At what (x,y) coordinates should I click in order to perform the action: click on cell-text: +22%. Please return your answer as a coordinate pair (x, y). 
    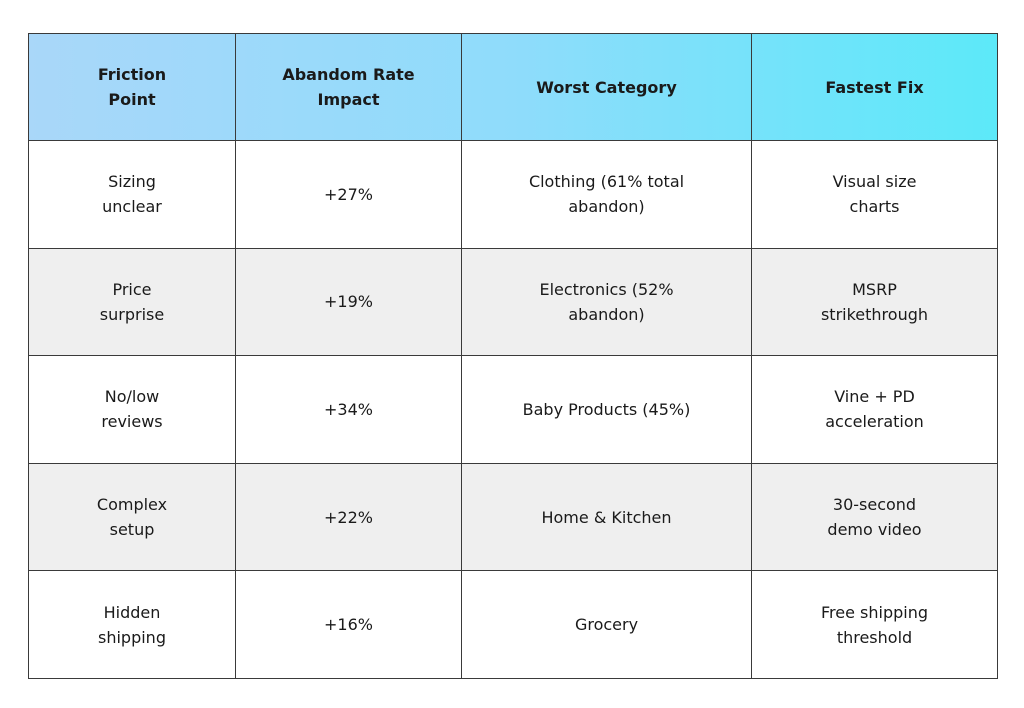
    Looking at the image, I should click on (348, 517).